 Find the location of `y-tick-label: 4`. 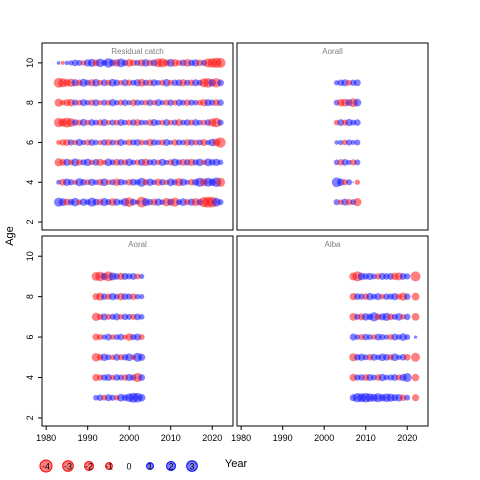

y-tick-label: 4 is located at coordinates (30, 182).